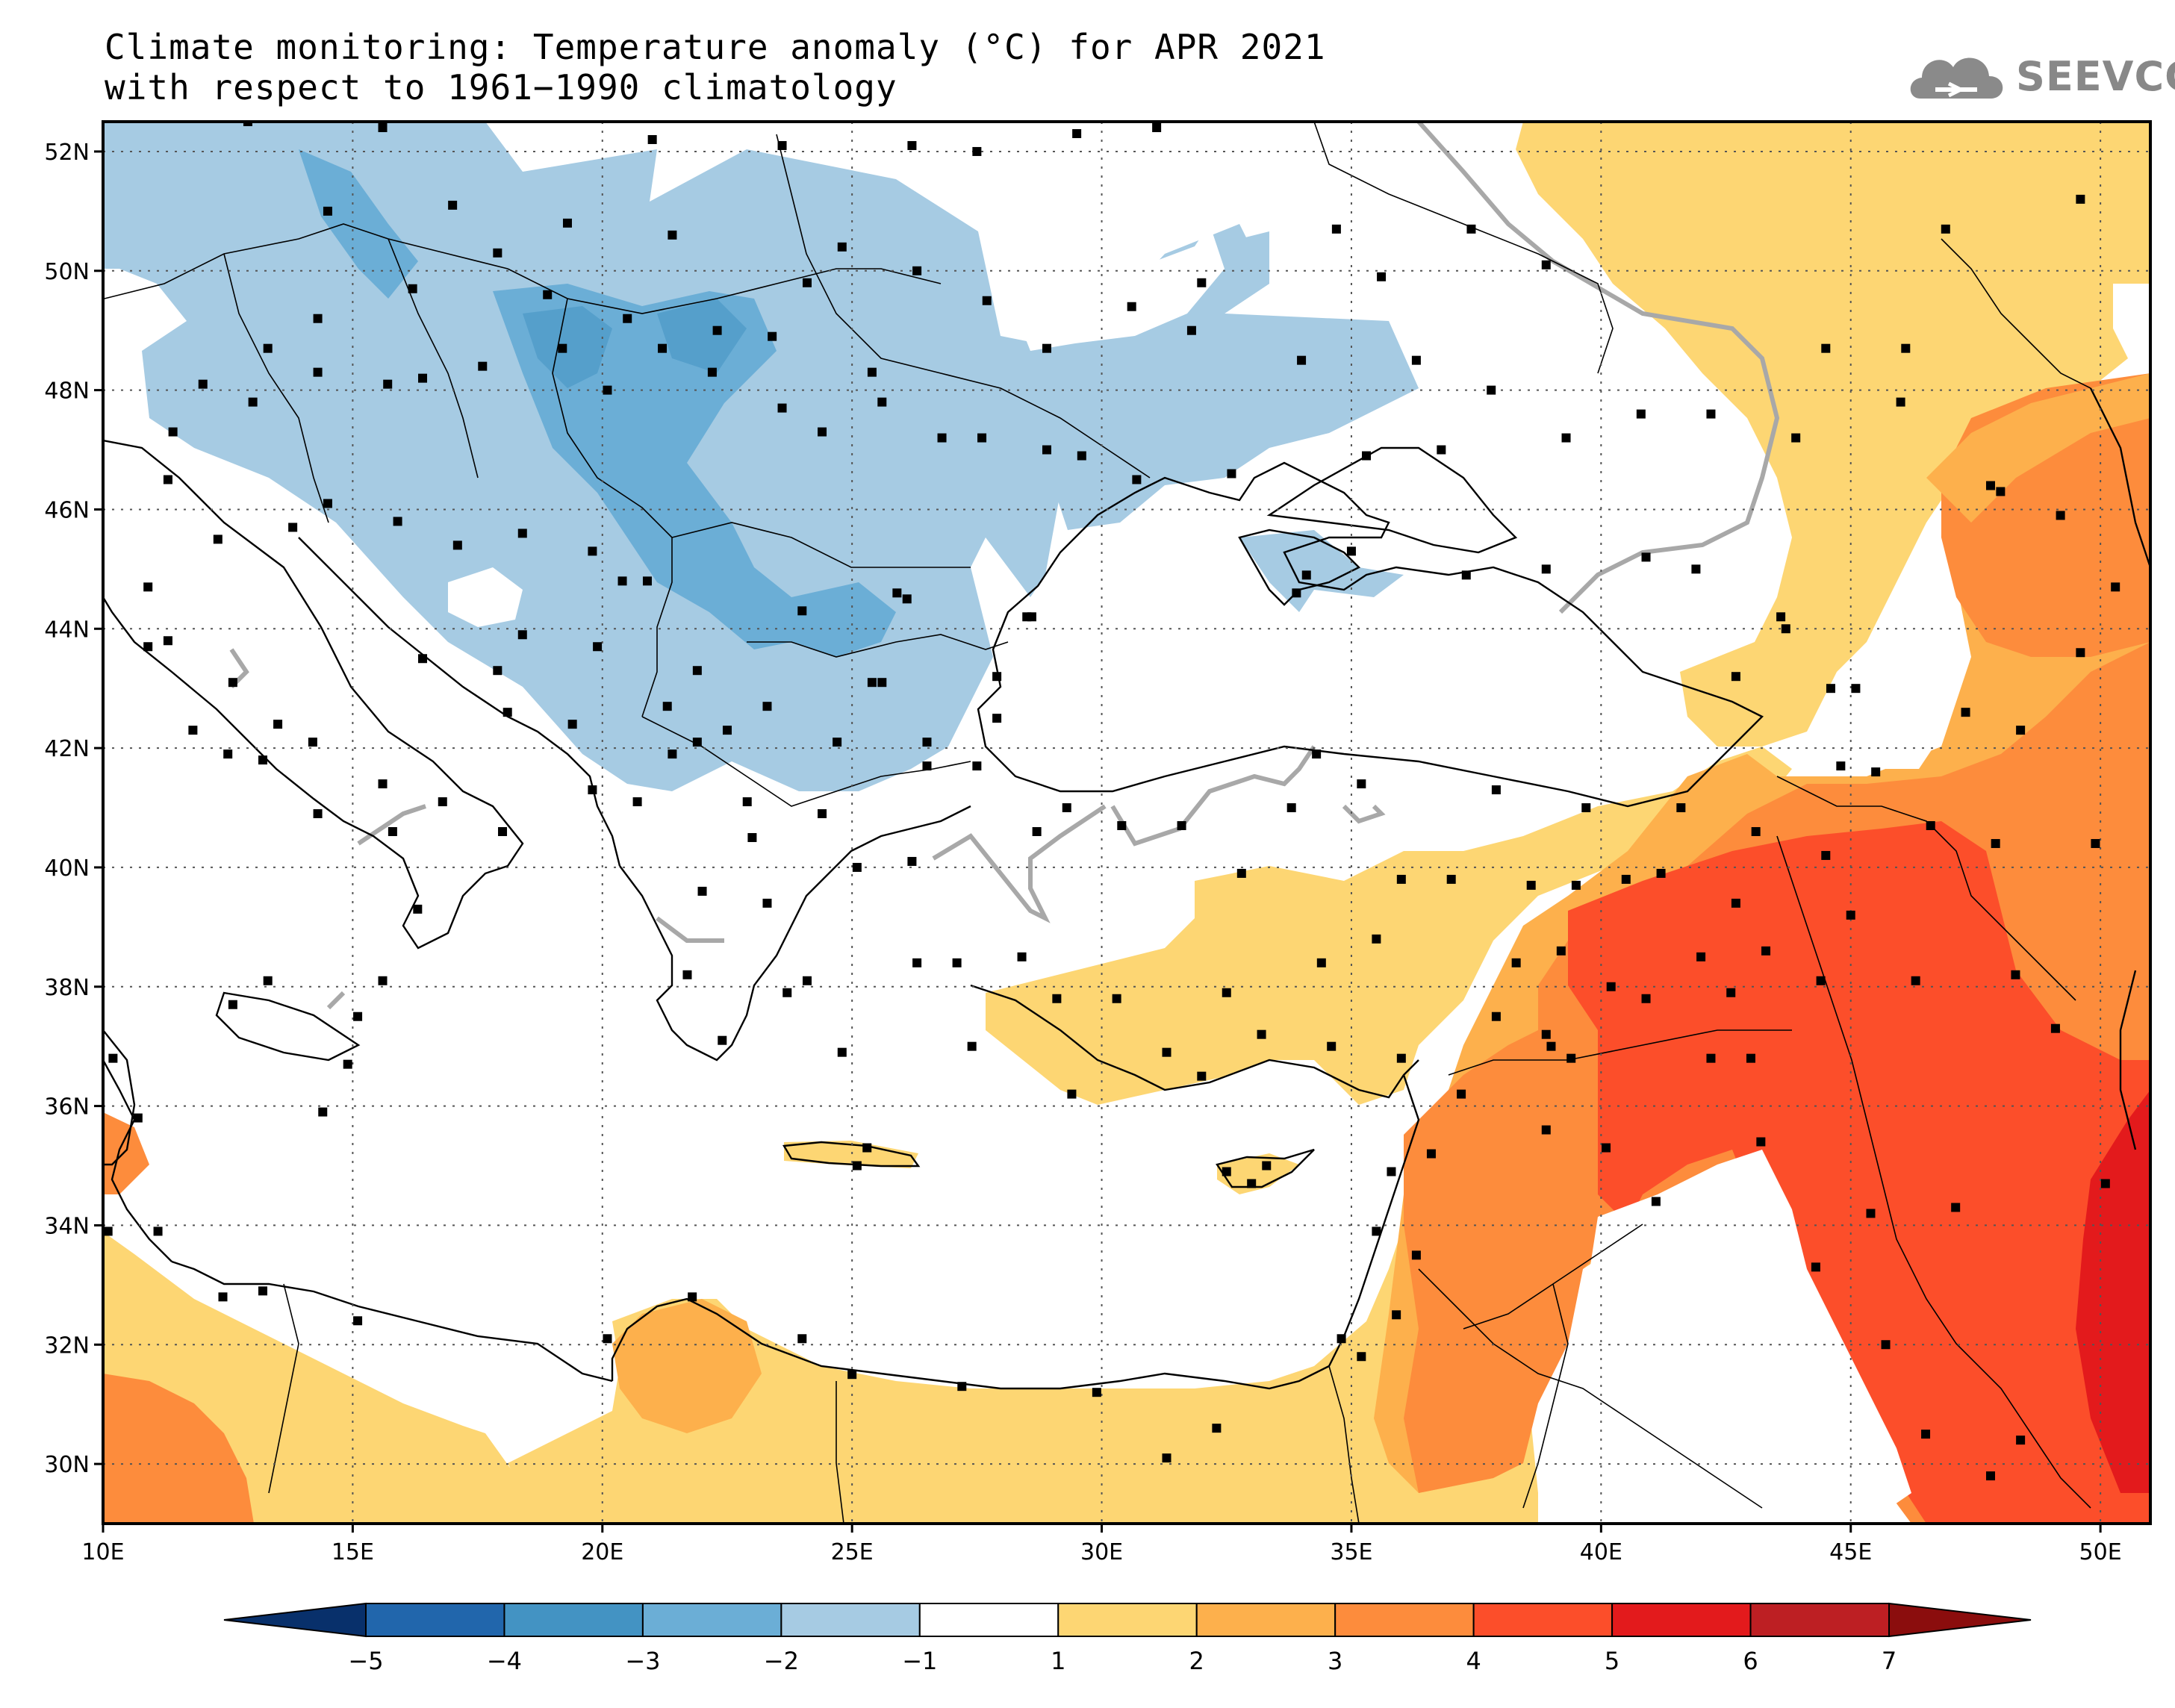  Describe the element at coordinates (1127, 1638) in the screenshot. I see `colorbar: −5 −4 −3 −2 −1 1 2 3 4 5 6 7` at that location.